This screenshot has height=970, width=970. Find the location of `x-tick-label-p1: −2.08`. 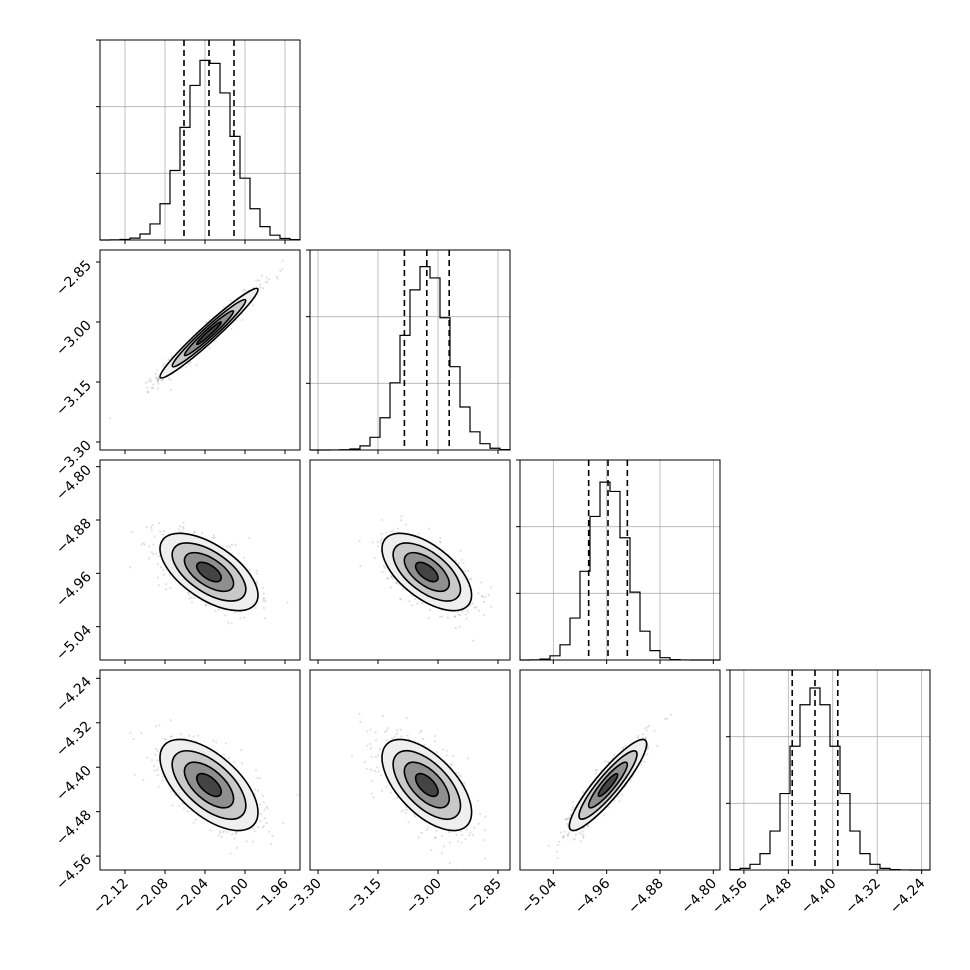

x-tick-label-p1: −2.08 is located at coordinates (151, 897).